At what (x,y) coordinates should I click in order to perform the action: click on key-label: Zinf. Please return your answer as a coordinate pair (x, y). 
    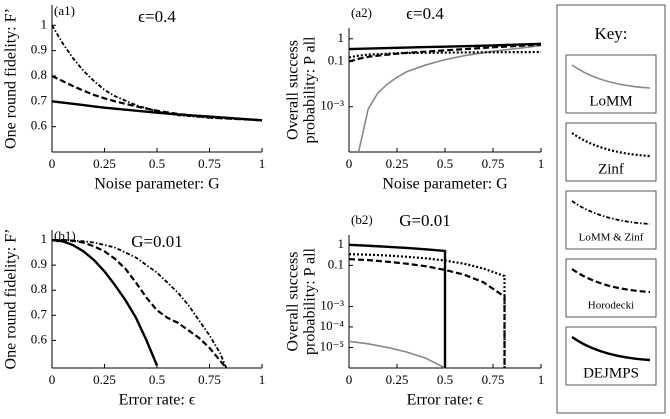
    Looking at the image, I should click on (611, 169).